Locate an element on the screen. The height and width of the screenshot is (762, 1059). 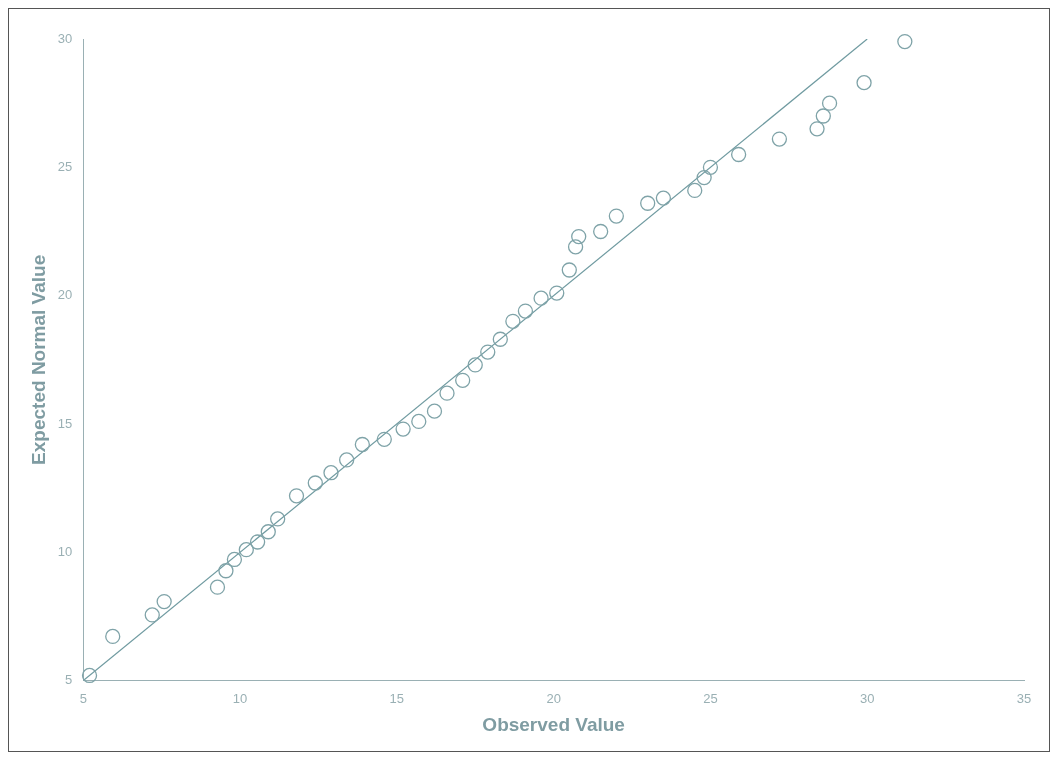
y-tick-label: 15 is located at coordinates (65, 423).